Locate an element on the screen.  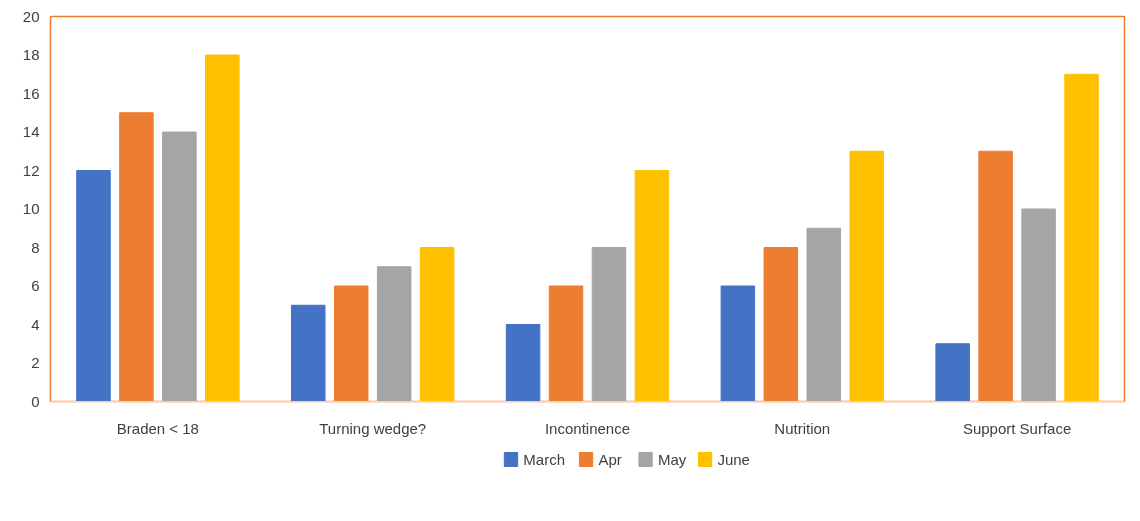
y-tick-label: 16 is located at coordinates (31, 93).